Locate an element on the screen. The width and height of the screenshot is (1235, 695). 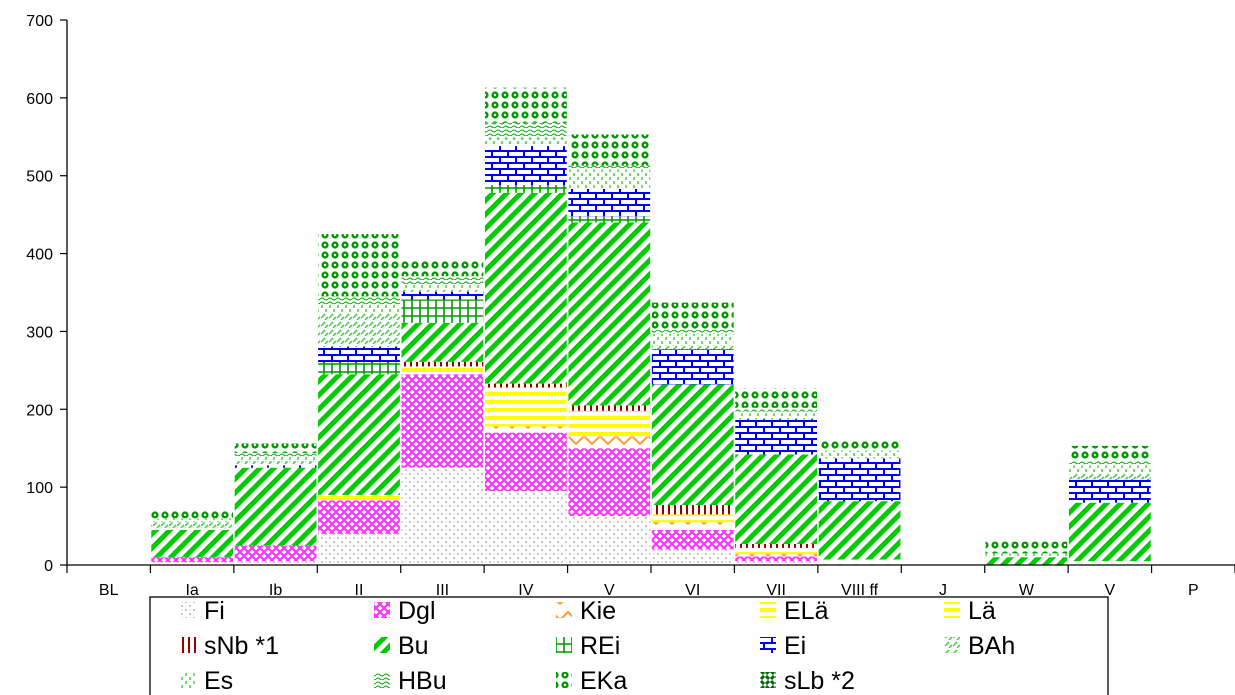
bar-segment-el--7 is located at coordinates (692, 520).